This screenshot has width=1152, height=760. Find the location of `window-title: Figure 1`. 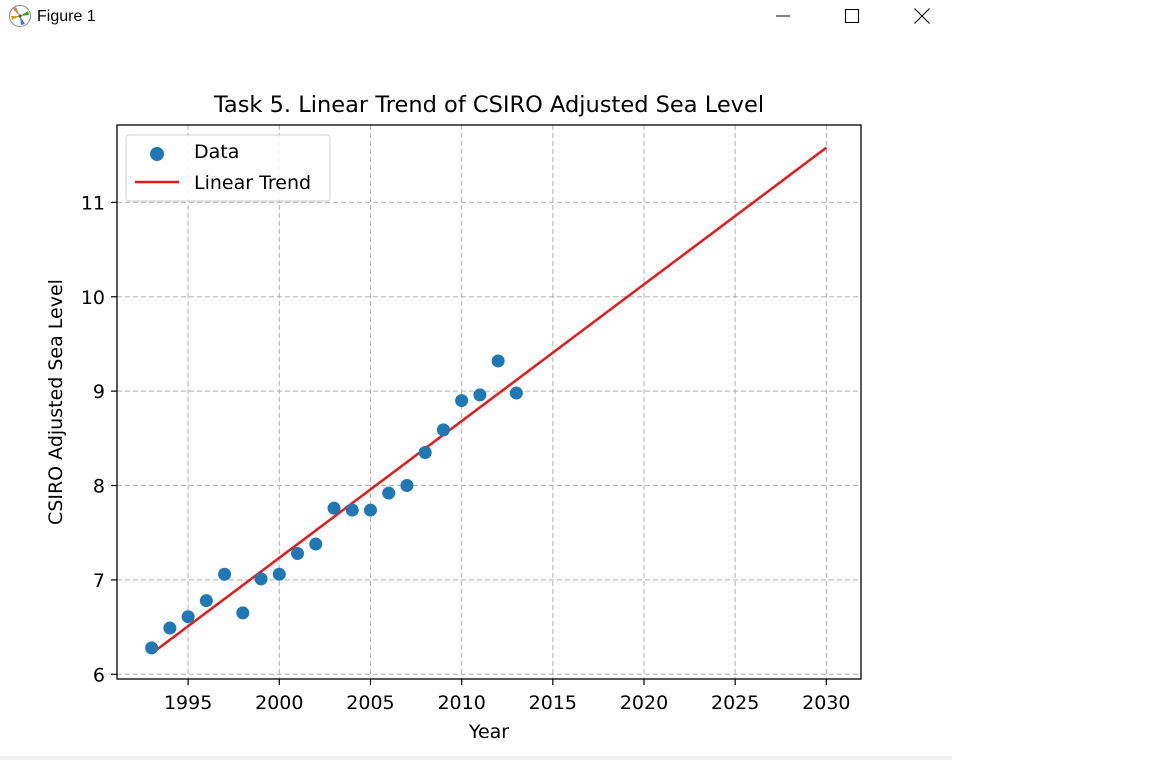

window-title: Figure 1 is located at coordinates (66, 16).